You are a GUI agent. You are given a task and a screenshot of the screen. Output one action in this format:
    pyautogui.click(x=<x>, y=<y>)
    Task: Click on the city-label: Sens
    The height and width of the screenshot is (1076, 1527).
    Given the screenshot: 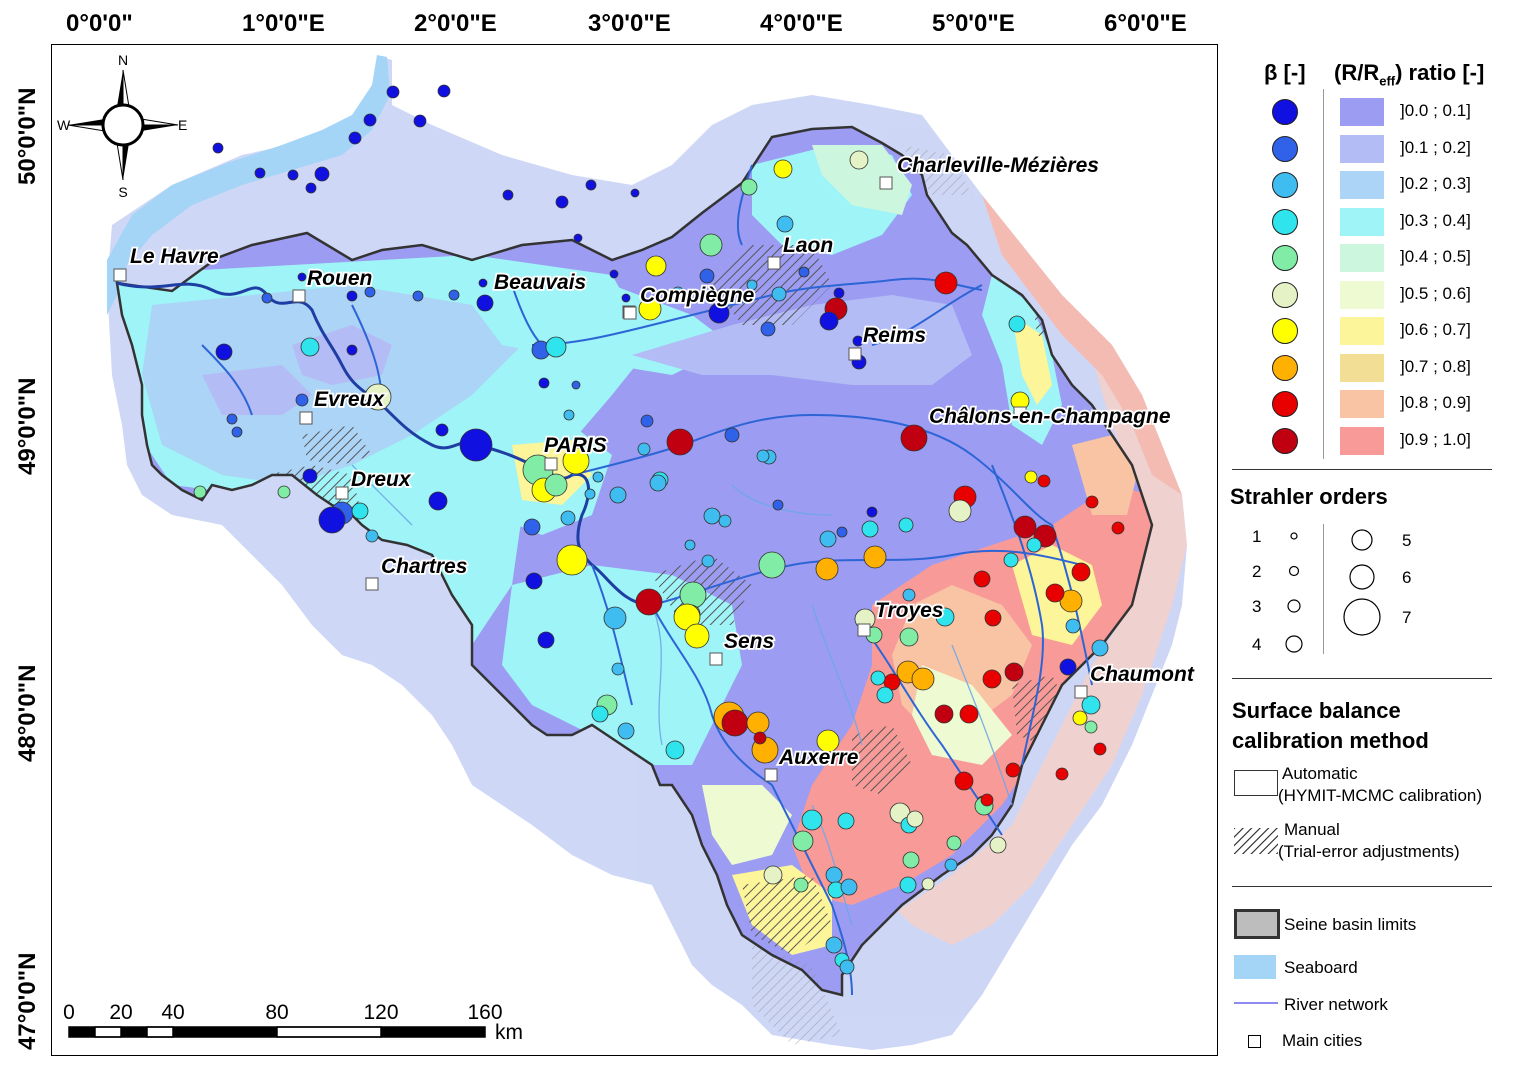 What is the action you would take?
    pyautogui.click(x=749, y=641)
    